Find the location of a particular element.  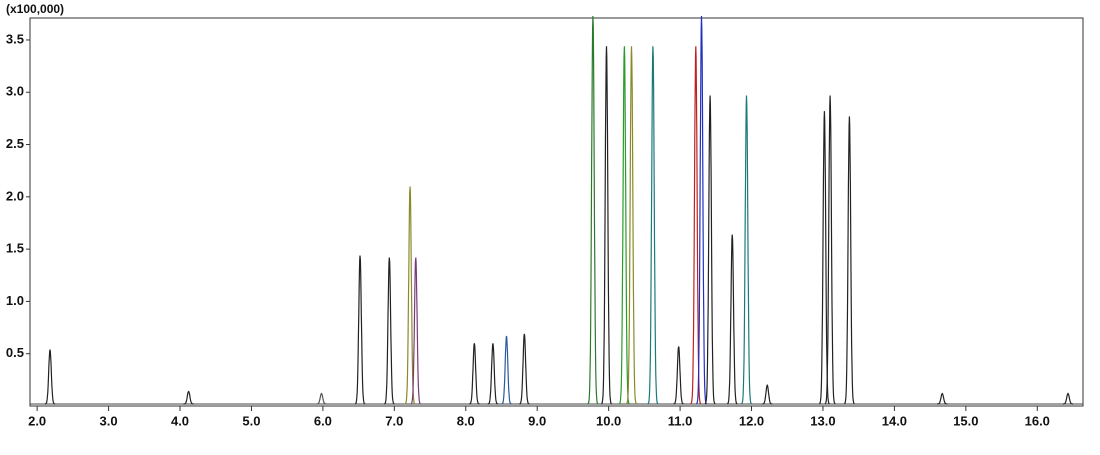

x-tick-label: 12.0 is located at coordinates (751, 420).